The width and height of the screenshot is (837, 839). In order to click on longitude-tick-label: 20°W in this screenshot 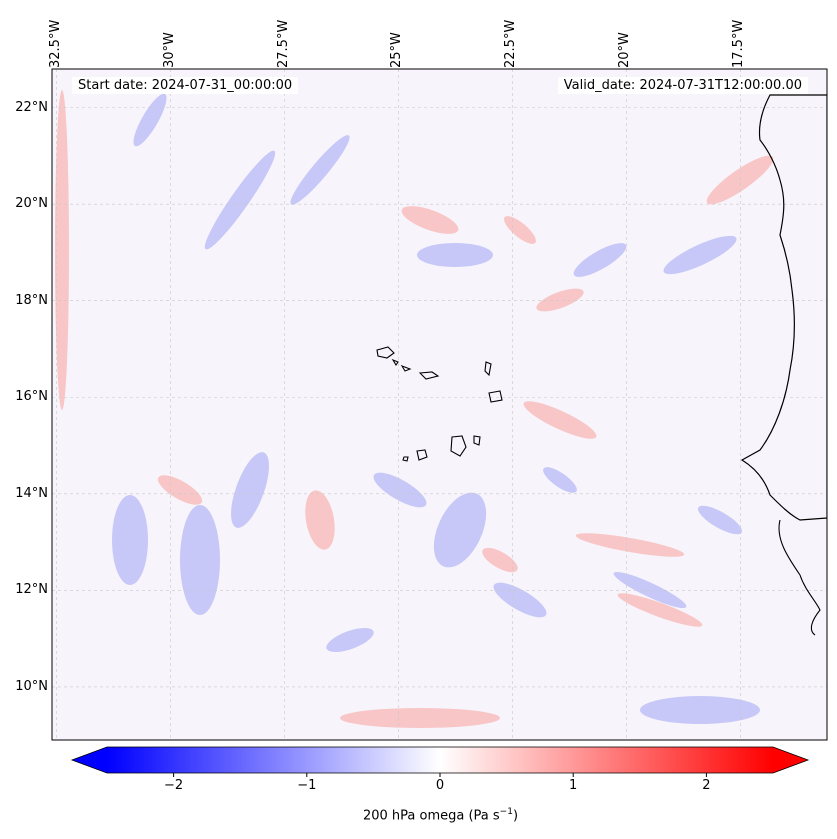, I will do `click(625, 38)`.